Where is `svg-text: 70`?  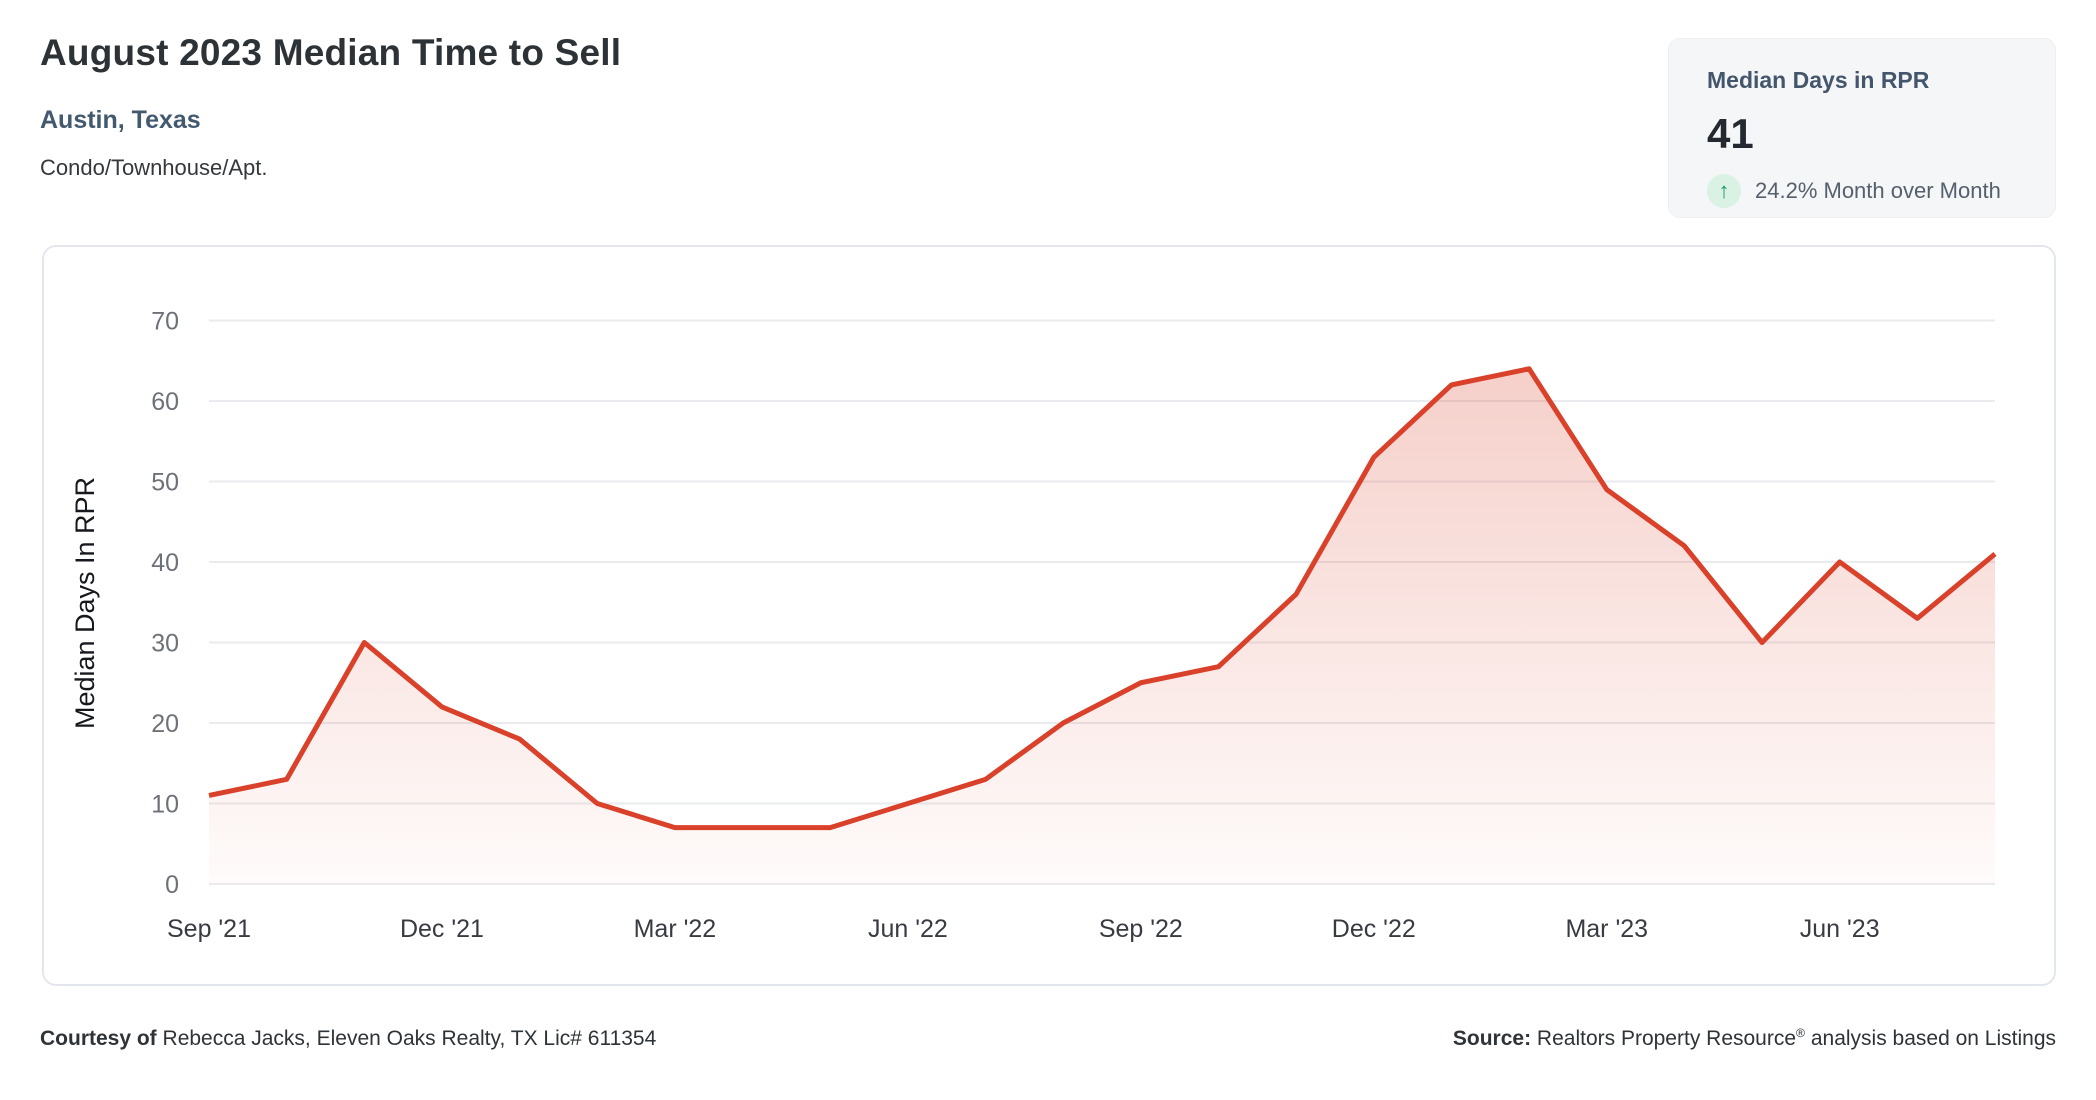 svg-text: 70 is located at coordinates (165, 322).